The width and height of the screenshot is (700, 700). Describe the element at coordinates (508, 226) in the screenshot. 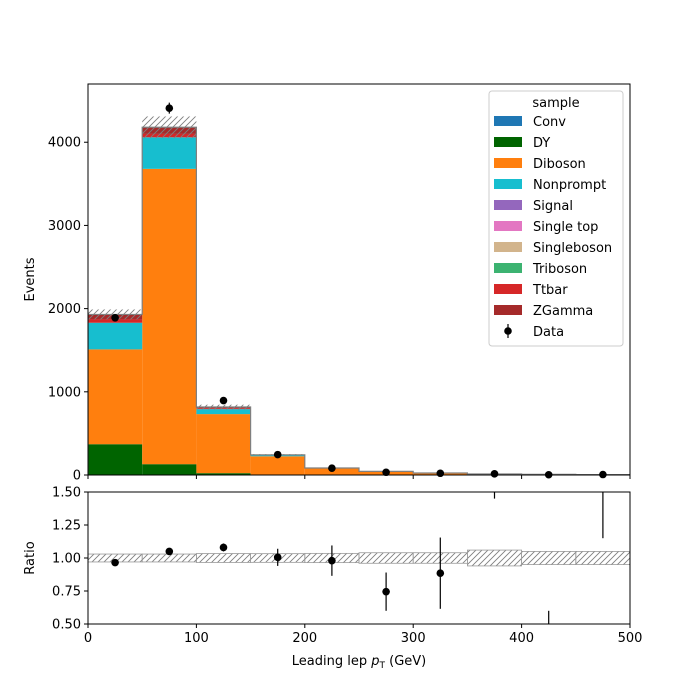

I see `legend-swatch-single-top` at that location.